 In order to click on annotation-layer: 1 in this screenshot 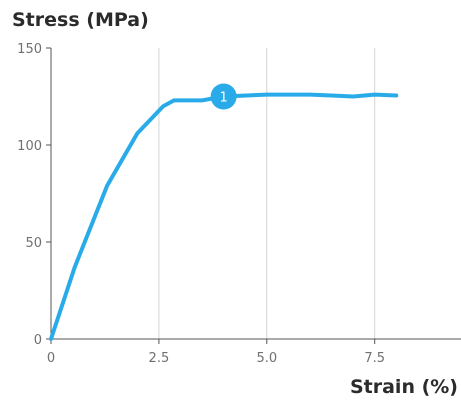, I will do `click(223, 96)`.